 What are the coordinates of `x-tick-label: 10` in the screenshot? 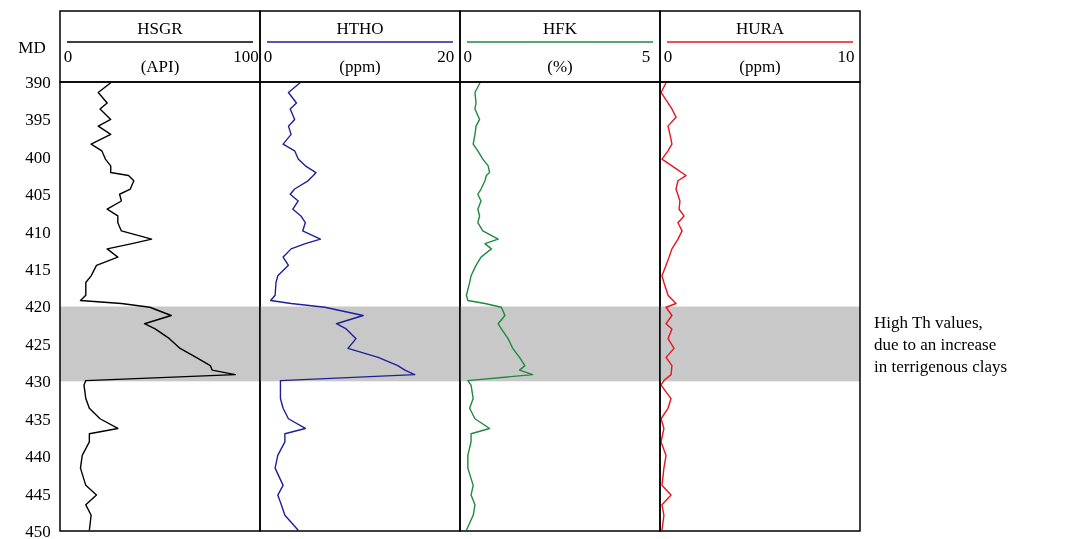 It's located at (846, 56).